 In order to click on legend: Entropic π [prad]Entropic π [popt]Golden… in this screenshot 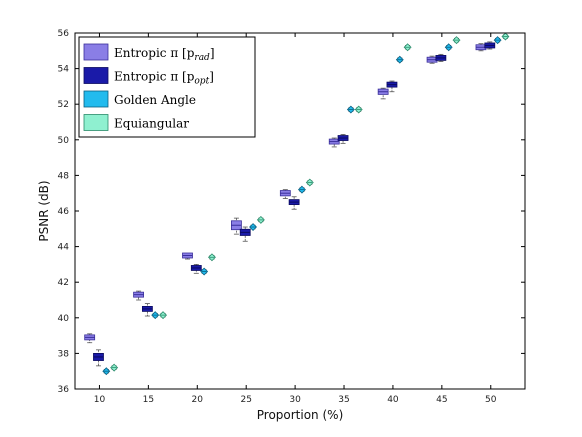, I will do `click(167, 87)`.